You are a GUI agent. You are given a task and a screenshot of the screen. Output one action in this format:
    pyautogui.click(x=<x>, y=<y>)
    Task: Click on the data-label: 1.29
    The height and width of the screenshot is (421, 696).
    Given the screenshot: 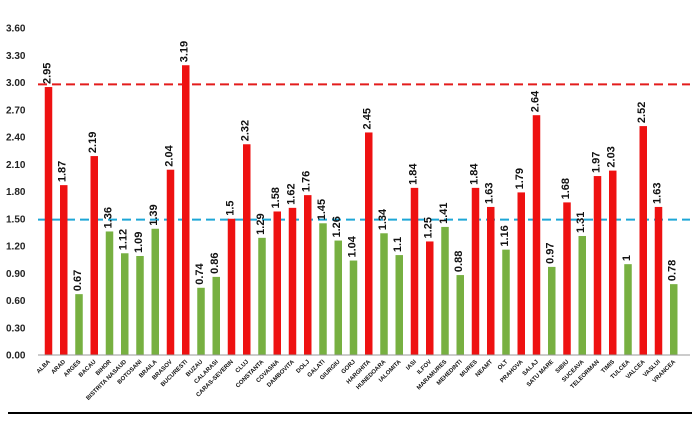 What is the action you would take?
    pyautogui.click(x=261, y=223)
    